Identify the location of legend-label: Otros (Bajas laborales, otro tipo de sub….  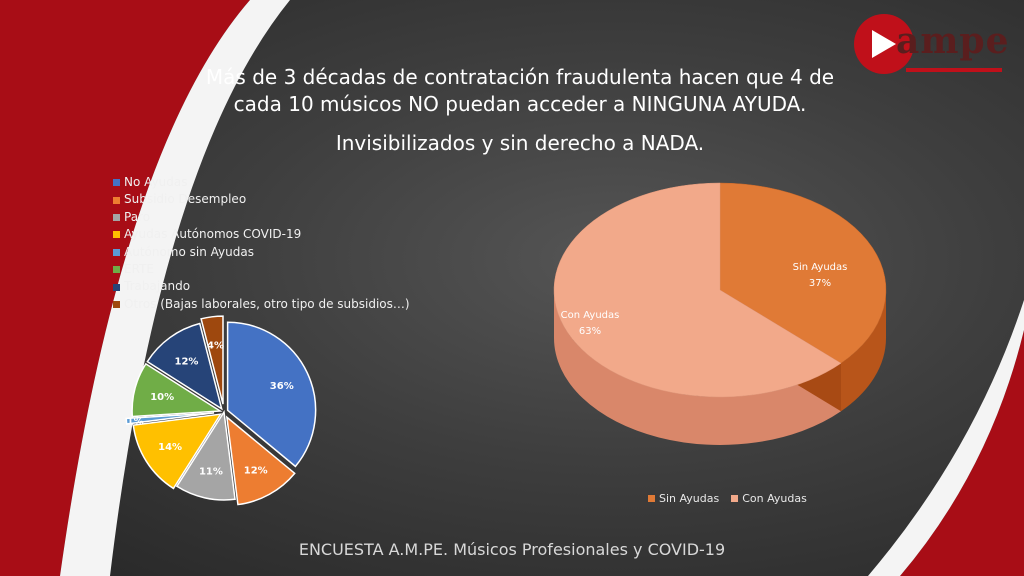
(267, 303).